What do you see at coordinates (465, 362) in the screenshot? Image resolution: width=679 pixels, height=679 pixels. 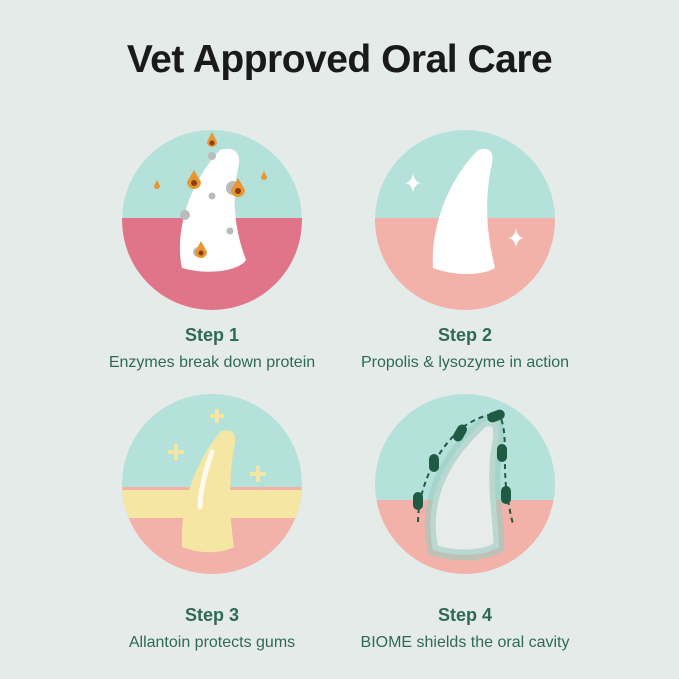 I see `step-description: Propolis & lysozyme in action` at bounding box center [465, 362].